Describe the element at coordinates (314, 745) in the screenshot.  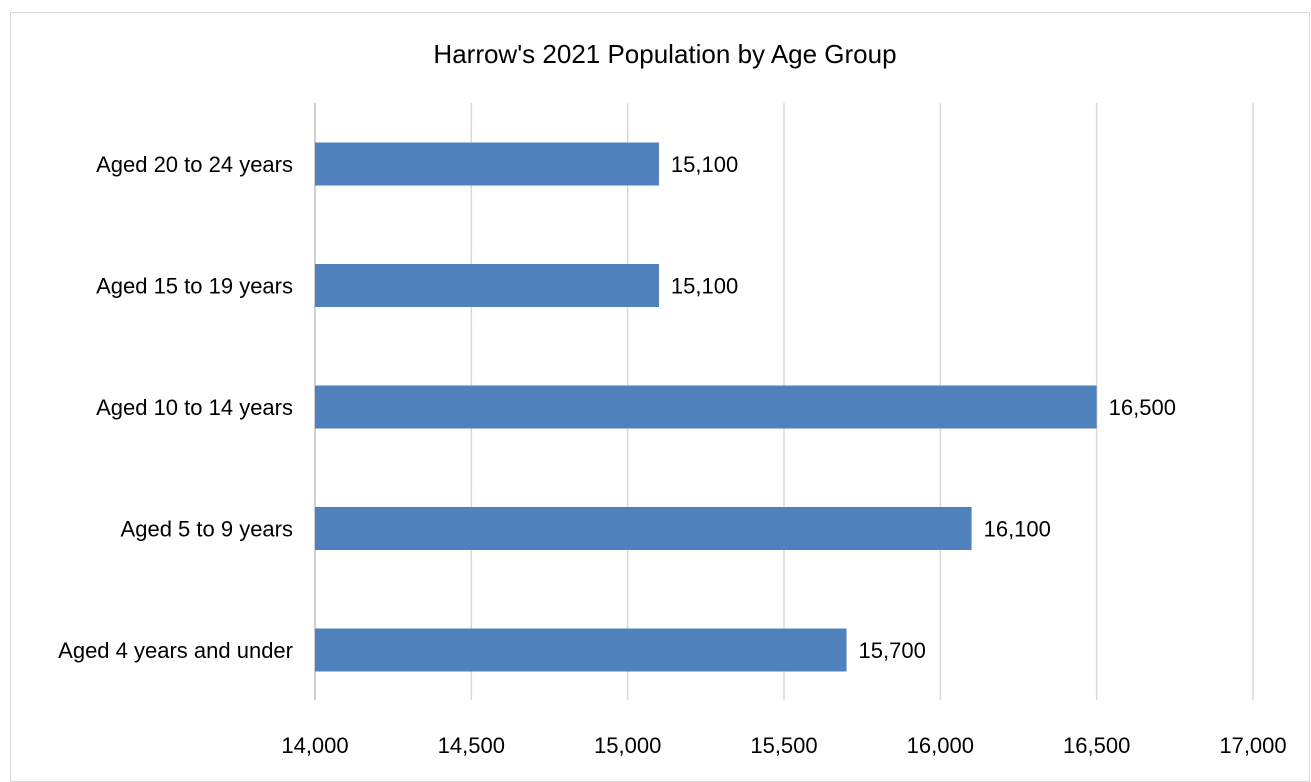
I see `x-tick-label: 14,000` at that location.